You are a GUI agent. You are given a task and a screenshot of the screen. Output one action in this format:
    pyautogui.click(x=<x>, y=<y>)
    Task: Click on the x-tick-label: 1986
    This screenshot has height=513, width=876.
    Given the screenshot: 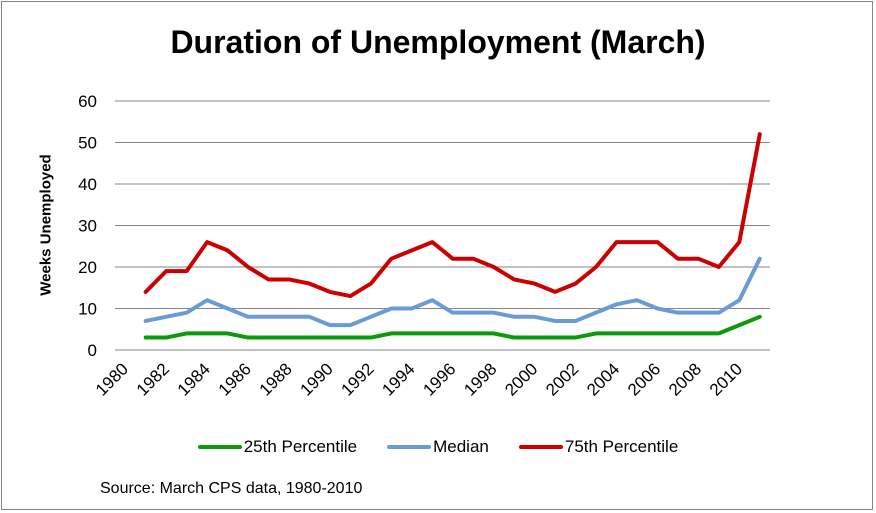 What is the action you would take?
    pyautogui.click(x=235, y=379)
    